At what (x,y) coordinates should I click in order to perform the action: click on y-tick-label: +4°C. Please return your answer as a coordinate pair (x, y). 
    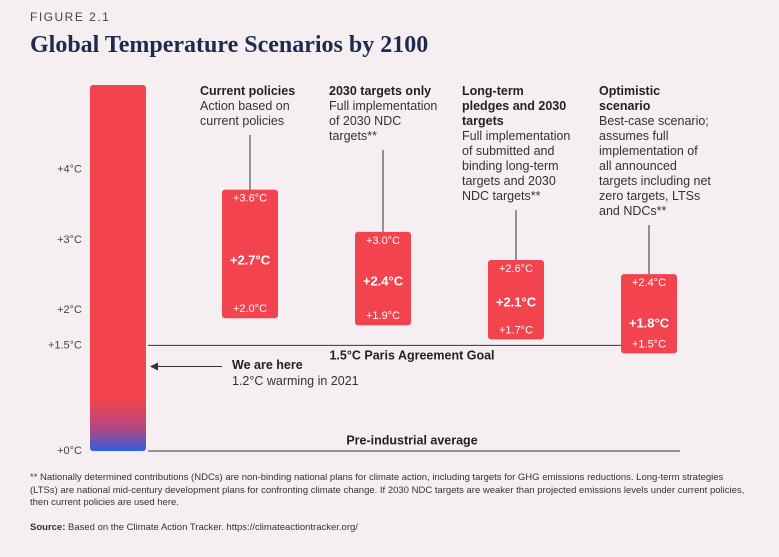
    Looking at the image, I should click on (69, 169).